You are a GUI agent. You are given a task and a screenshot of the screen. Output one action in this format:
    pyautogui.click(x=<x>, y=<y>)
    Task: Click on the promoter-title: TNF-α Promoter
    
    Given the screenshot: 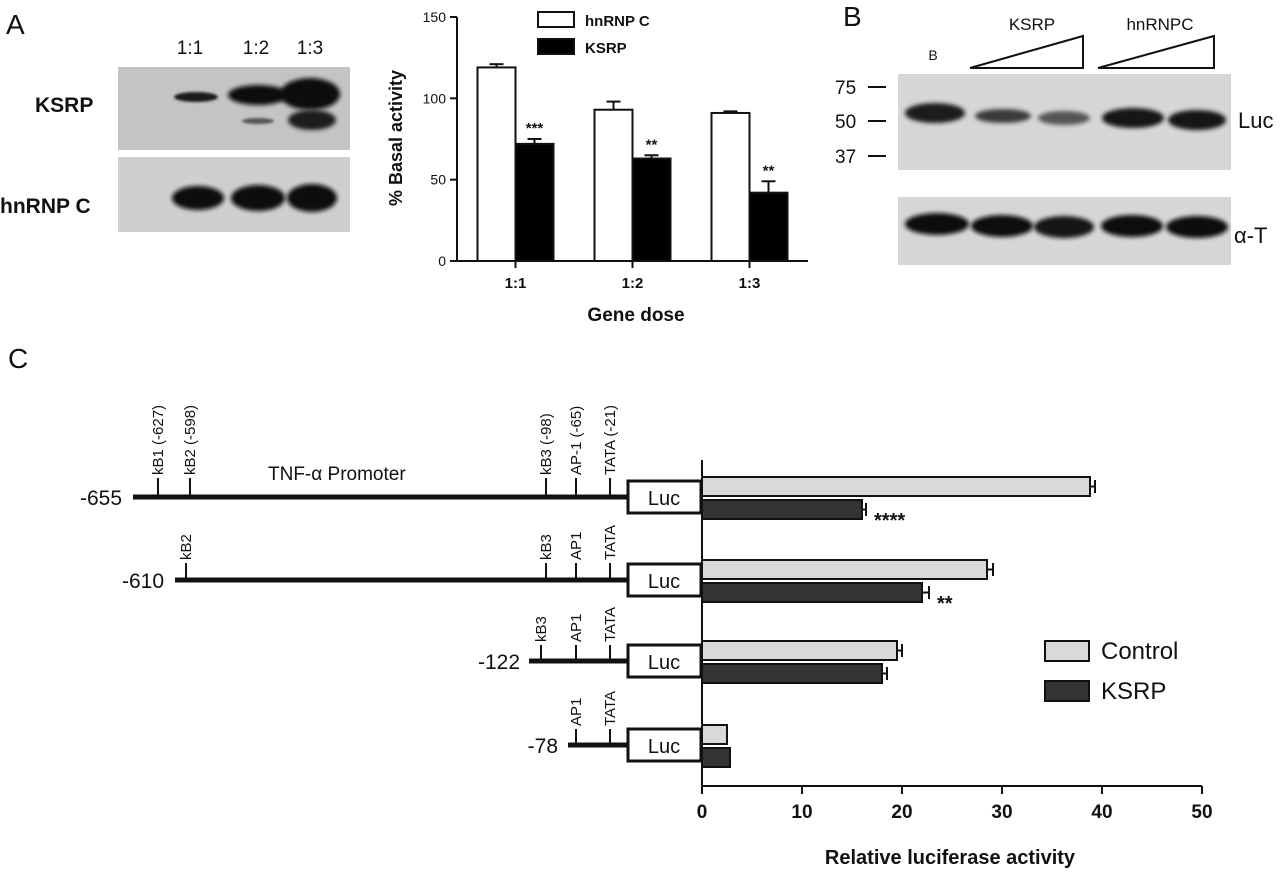 What is the action you would take?
    pyautogui.click(x=337, y=474)
    